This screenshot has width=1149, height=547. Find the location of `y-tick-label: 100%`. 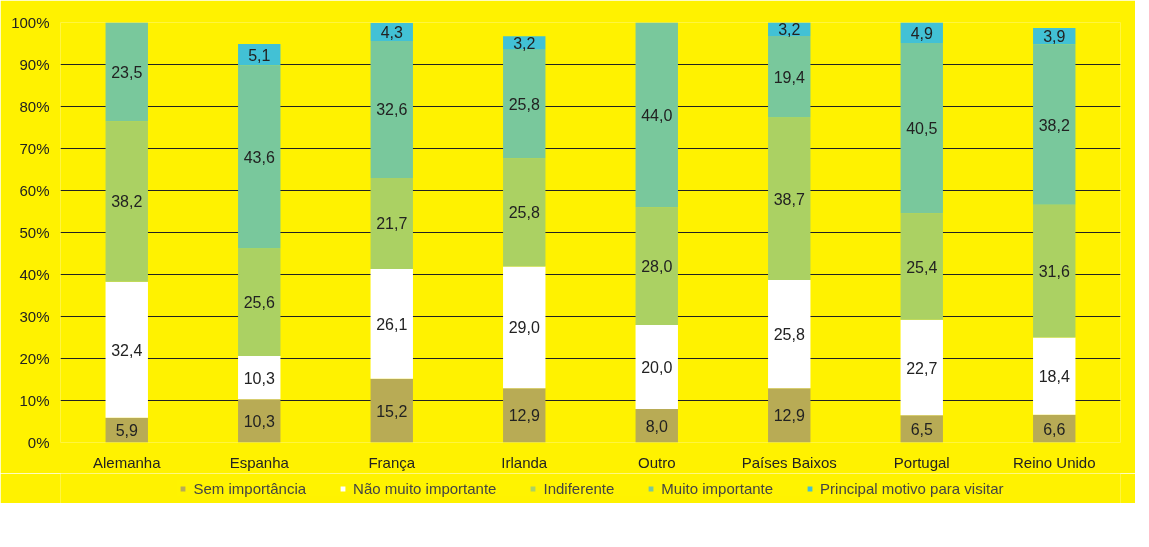

y-tick-label: 100% is located at coordinates (30, 22).